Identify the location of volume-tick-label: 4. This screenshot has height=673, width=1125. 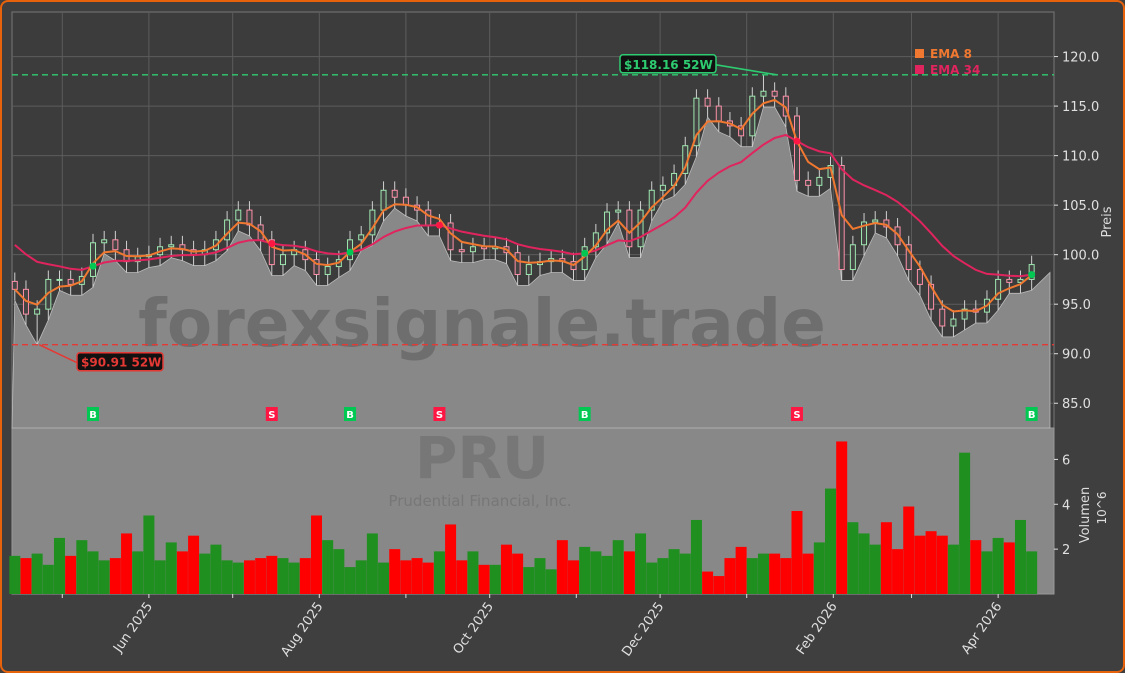
(1066, 505).